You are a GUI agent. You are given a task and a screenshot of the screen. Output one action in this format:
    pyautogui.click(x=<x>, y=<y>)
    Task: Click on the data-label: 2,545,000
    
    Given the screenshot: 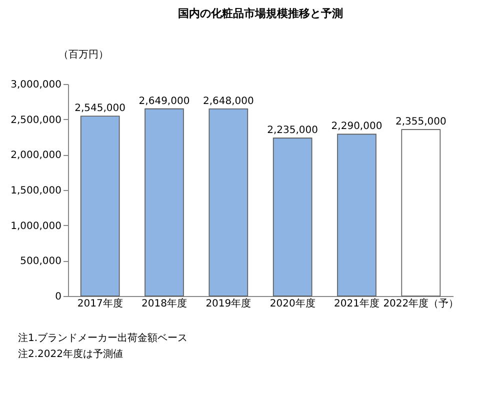 What is the action you would take?
    pyautogui.click(x=100, y=108)
    